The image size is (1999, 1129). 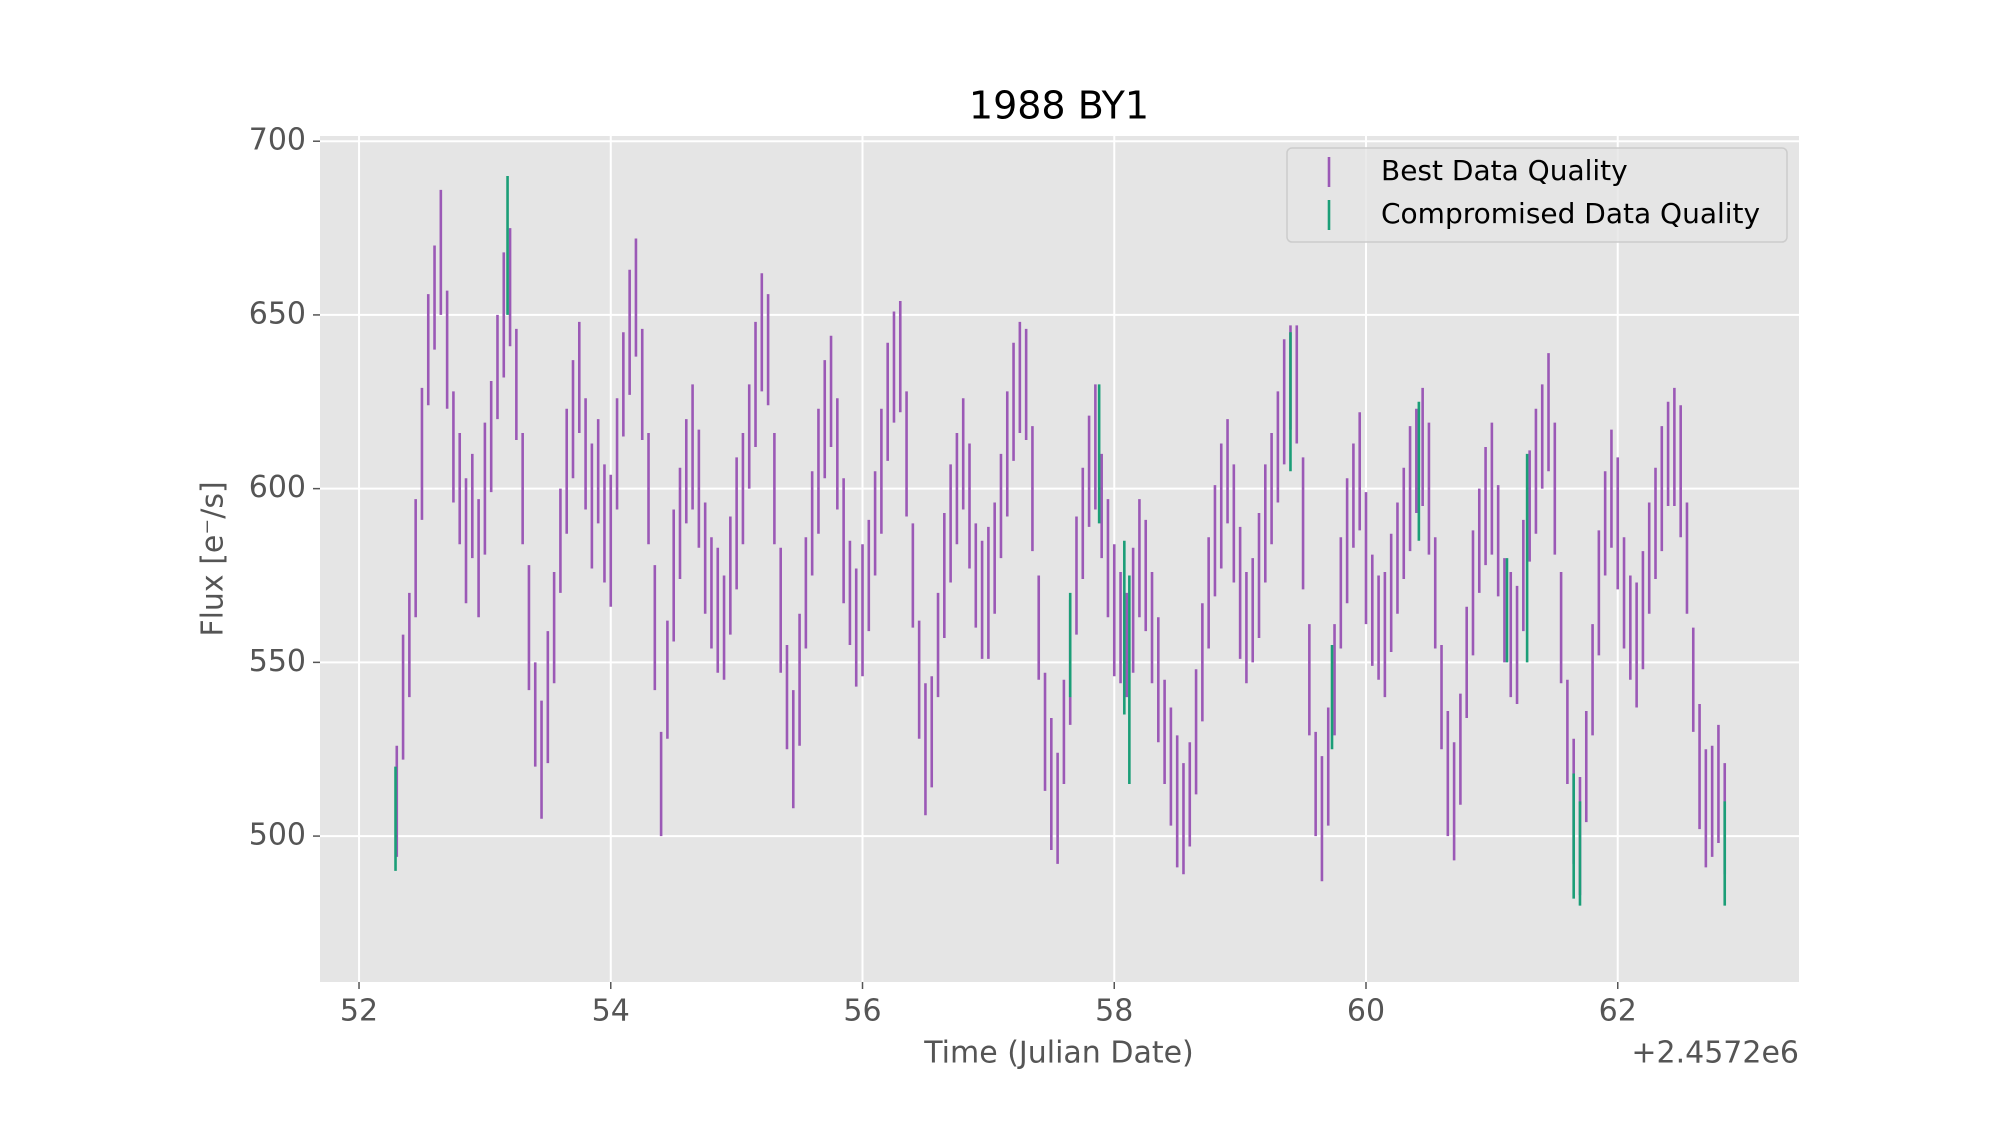 I want to click on x-tick-label: 60, so click(x=1366, y=1011).